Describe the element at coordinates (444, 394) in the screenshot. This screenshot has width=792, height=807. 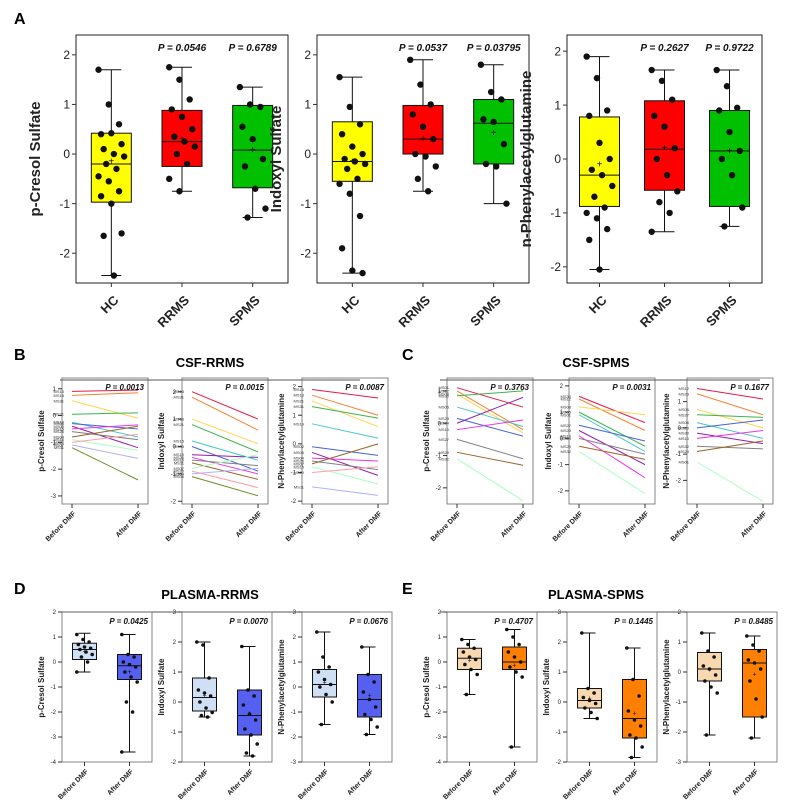
I see `series-label: MS08` at that location.